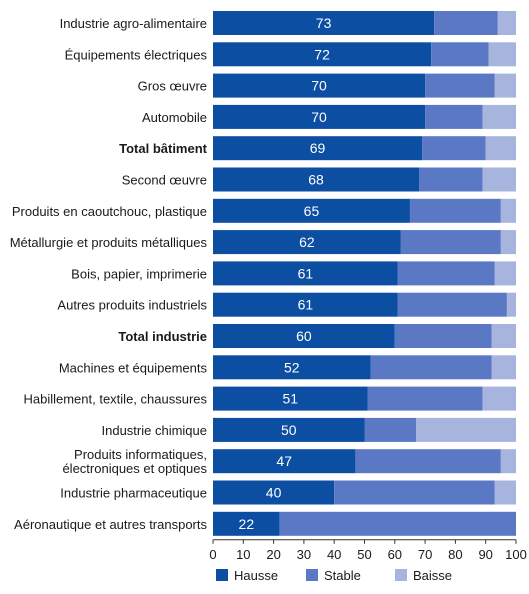  Describe the element at coordinates (312, 575) in the screenshot. I see `legend-swatch-stable` at that location.